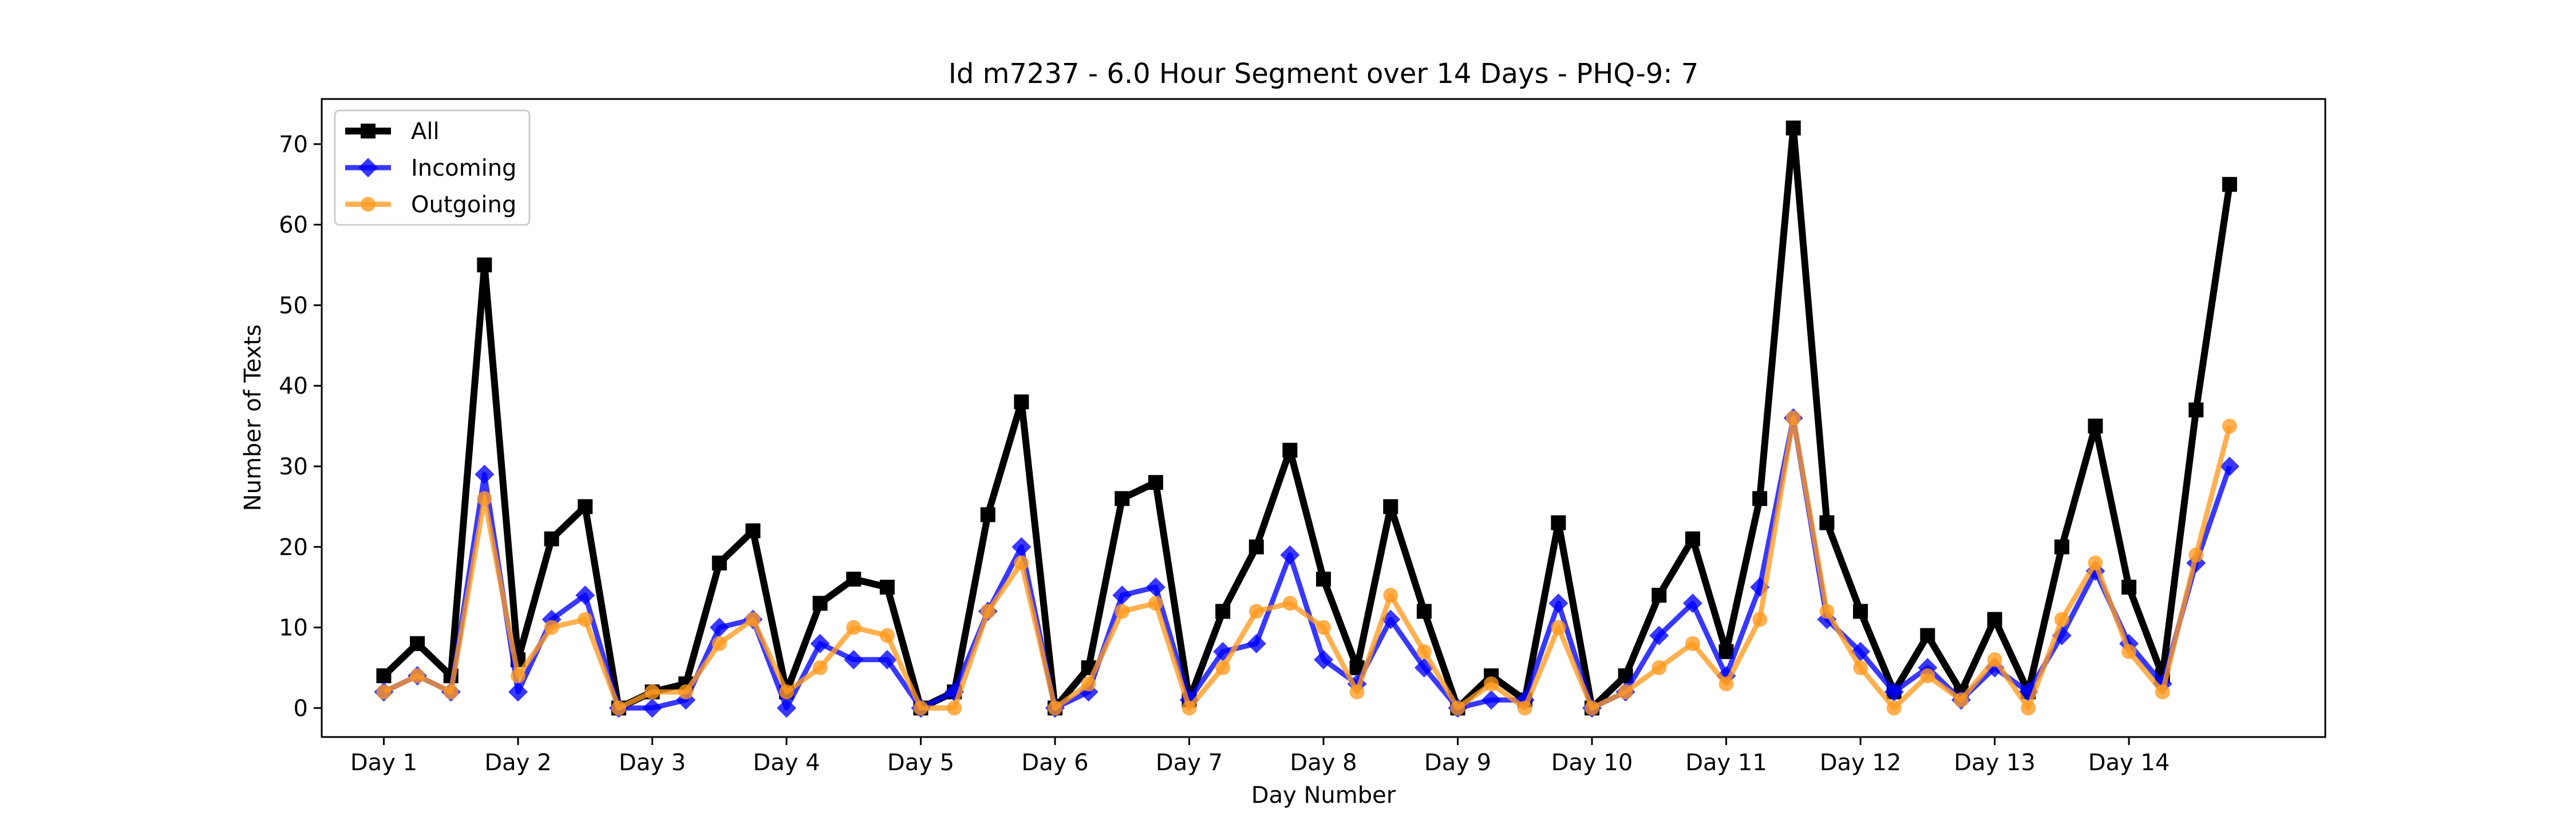 Image resolution: width=2576 pixels, height=824 pixels. I want to click on legend-box, so click(432, 167).